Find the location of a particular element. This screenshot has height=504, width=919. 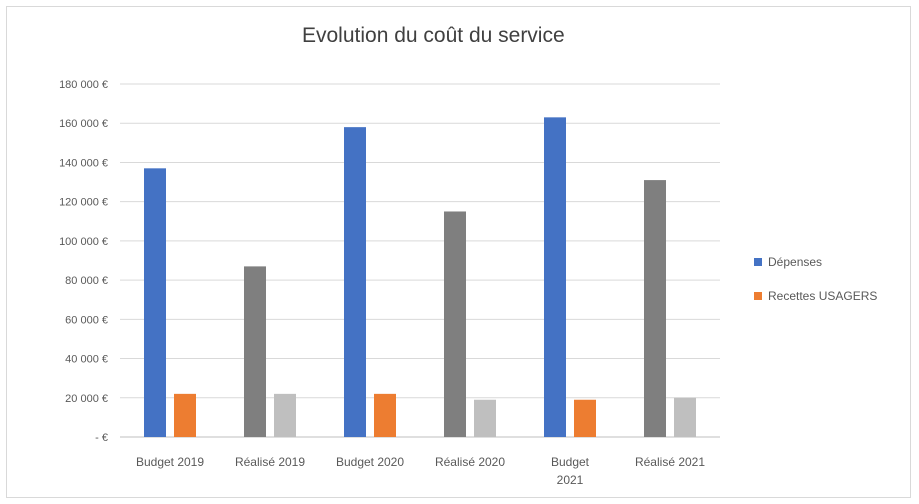

y-tick-label: 160 000 € is located at coordinates (83, 124).